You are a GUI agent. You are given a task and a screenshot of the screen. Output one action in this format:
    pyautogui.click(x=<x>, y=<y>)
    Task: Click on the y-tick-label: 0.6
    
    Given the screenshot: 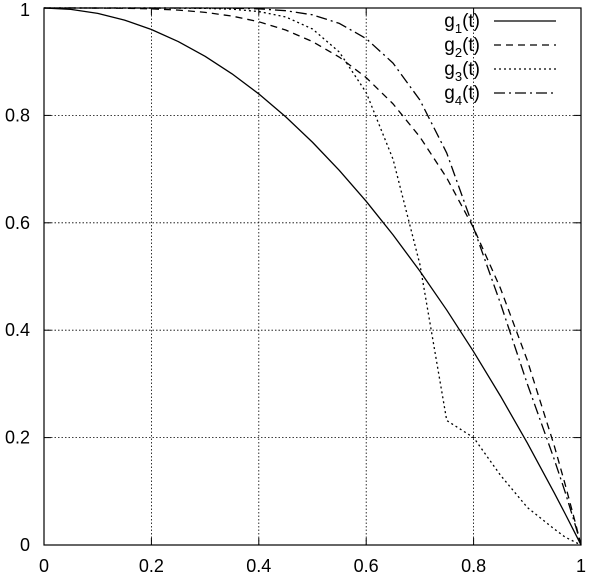 What is the action you would take?
    pyautogui.click(x=17, y=223)
    